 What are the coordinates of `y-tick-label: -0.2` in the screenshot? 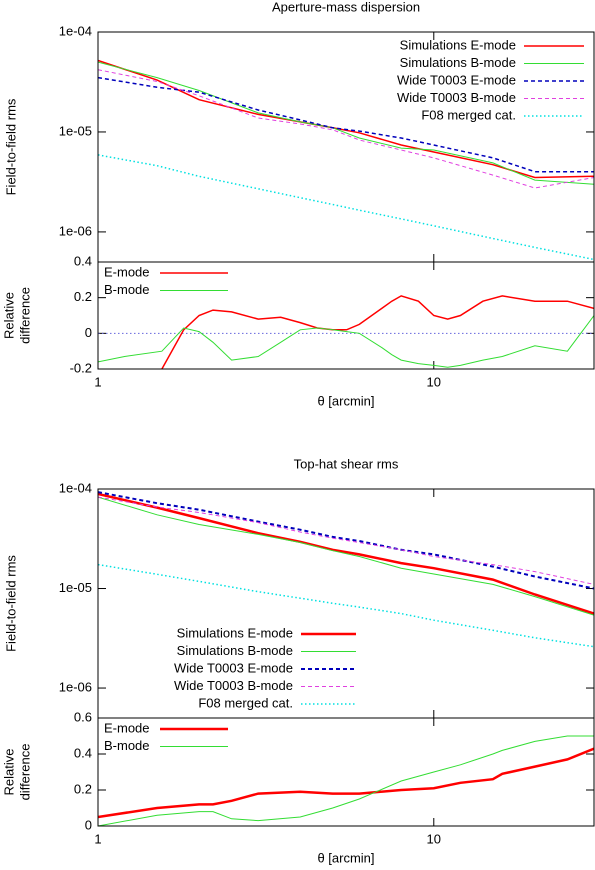 It's located at (81, 367).